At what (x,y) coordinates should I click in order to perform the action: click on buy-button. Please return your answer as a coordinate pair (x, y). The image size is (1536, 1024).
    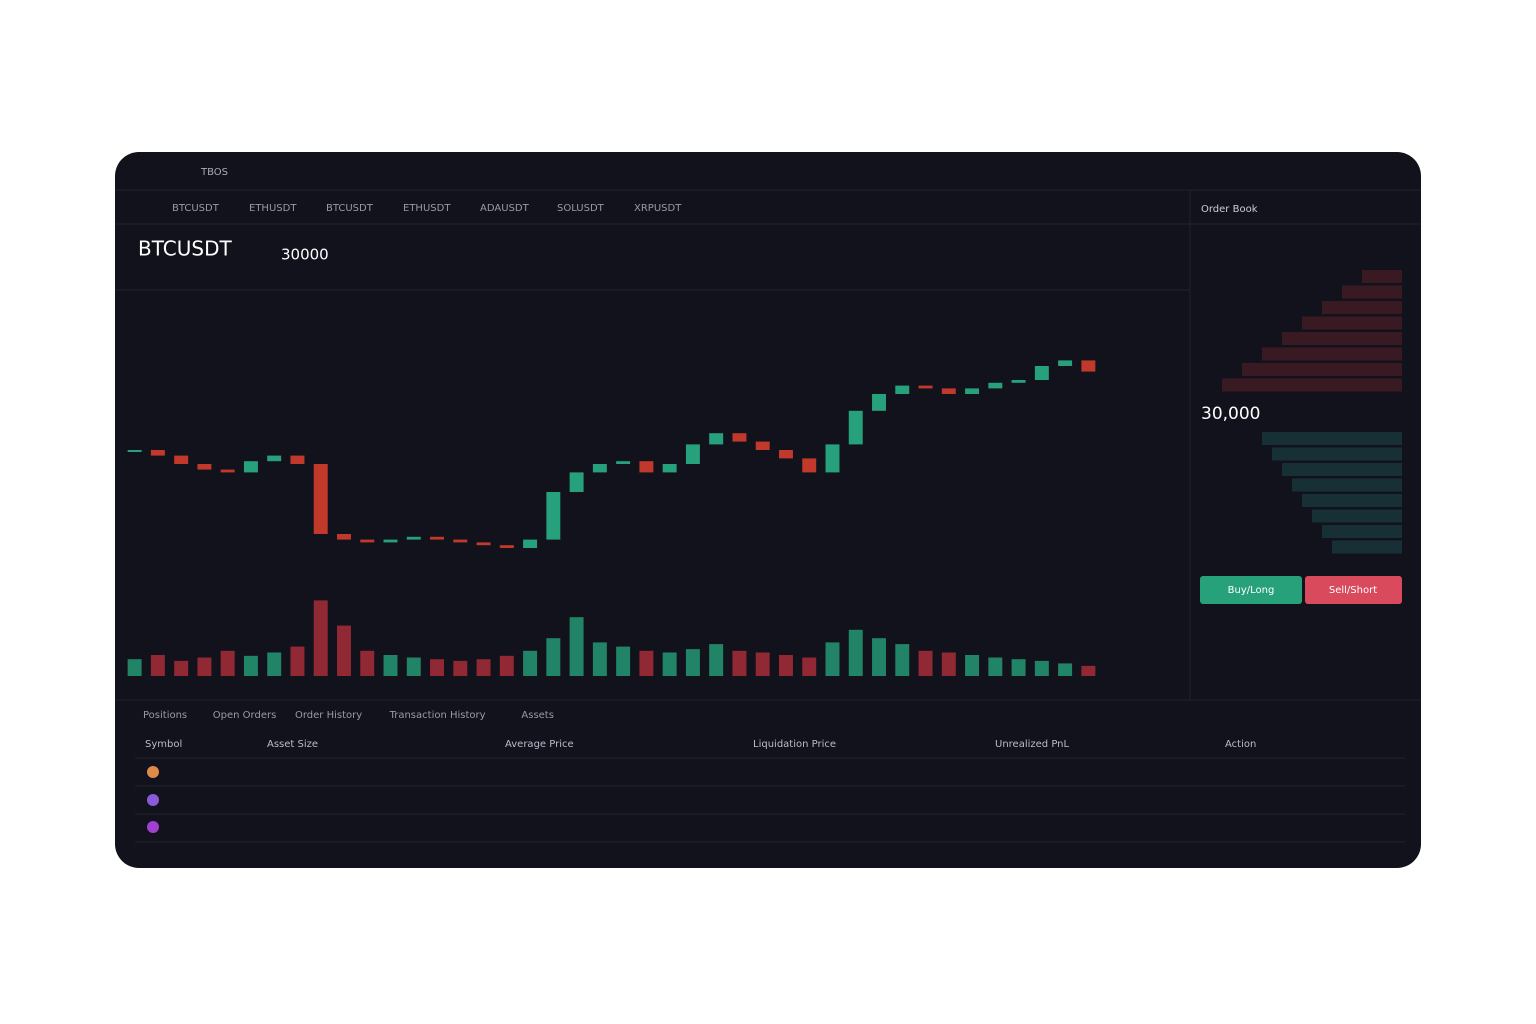
    Looking at the image, I should click on (1251, 590).